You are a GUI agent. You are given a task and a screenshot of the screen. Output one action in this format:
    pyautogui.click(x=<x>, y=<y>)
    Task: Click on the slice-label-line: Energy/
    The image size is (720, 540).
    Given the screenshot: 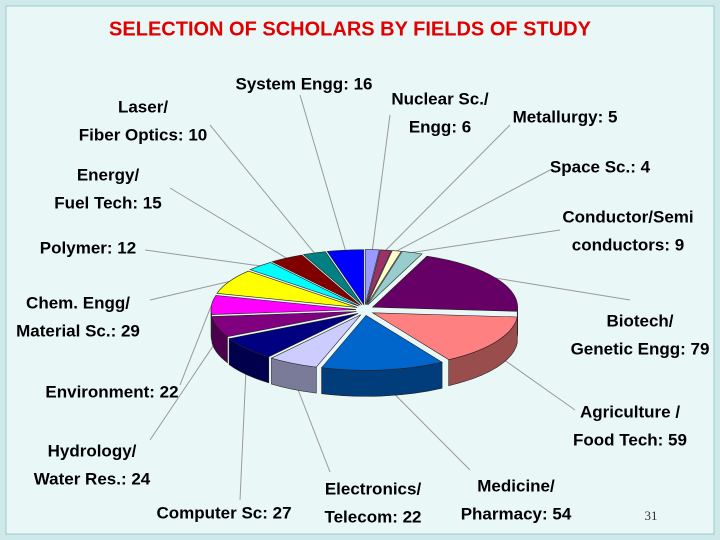 What is the action you would take?
    pyautogui.click(x=108, y=174)
    